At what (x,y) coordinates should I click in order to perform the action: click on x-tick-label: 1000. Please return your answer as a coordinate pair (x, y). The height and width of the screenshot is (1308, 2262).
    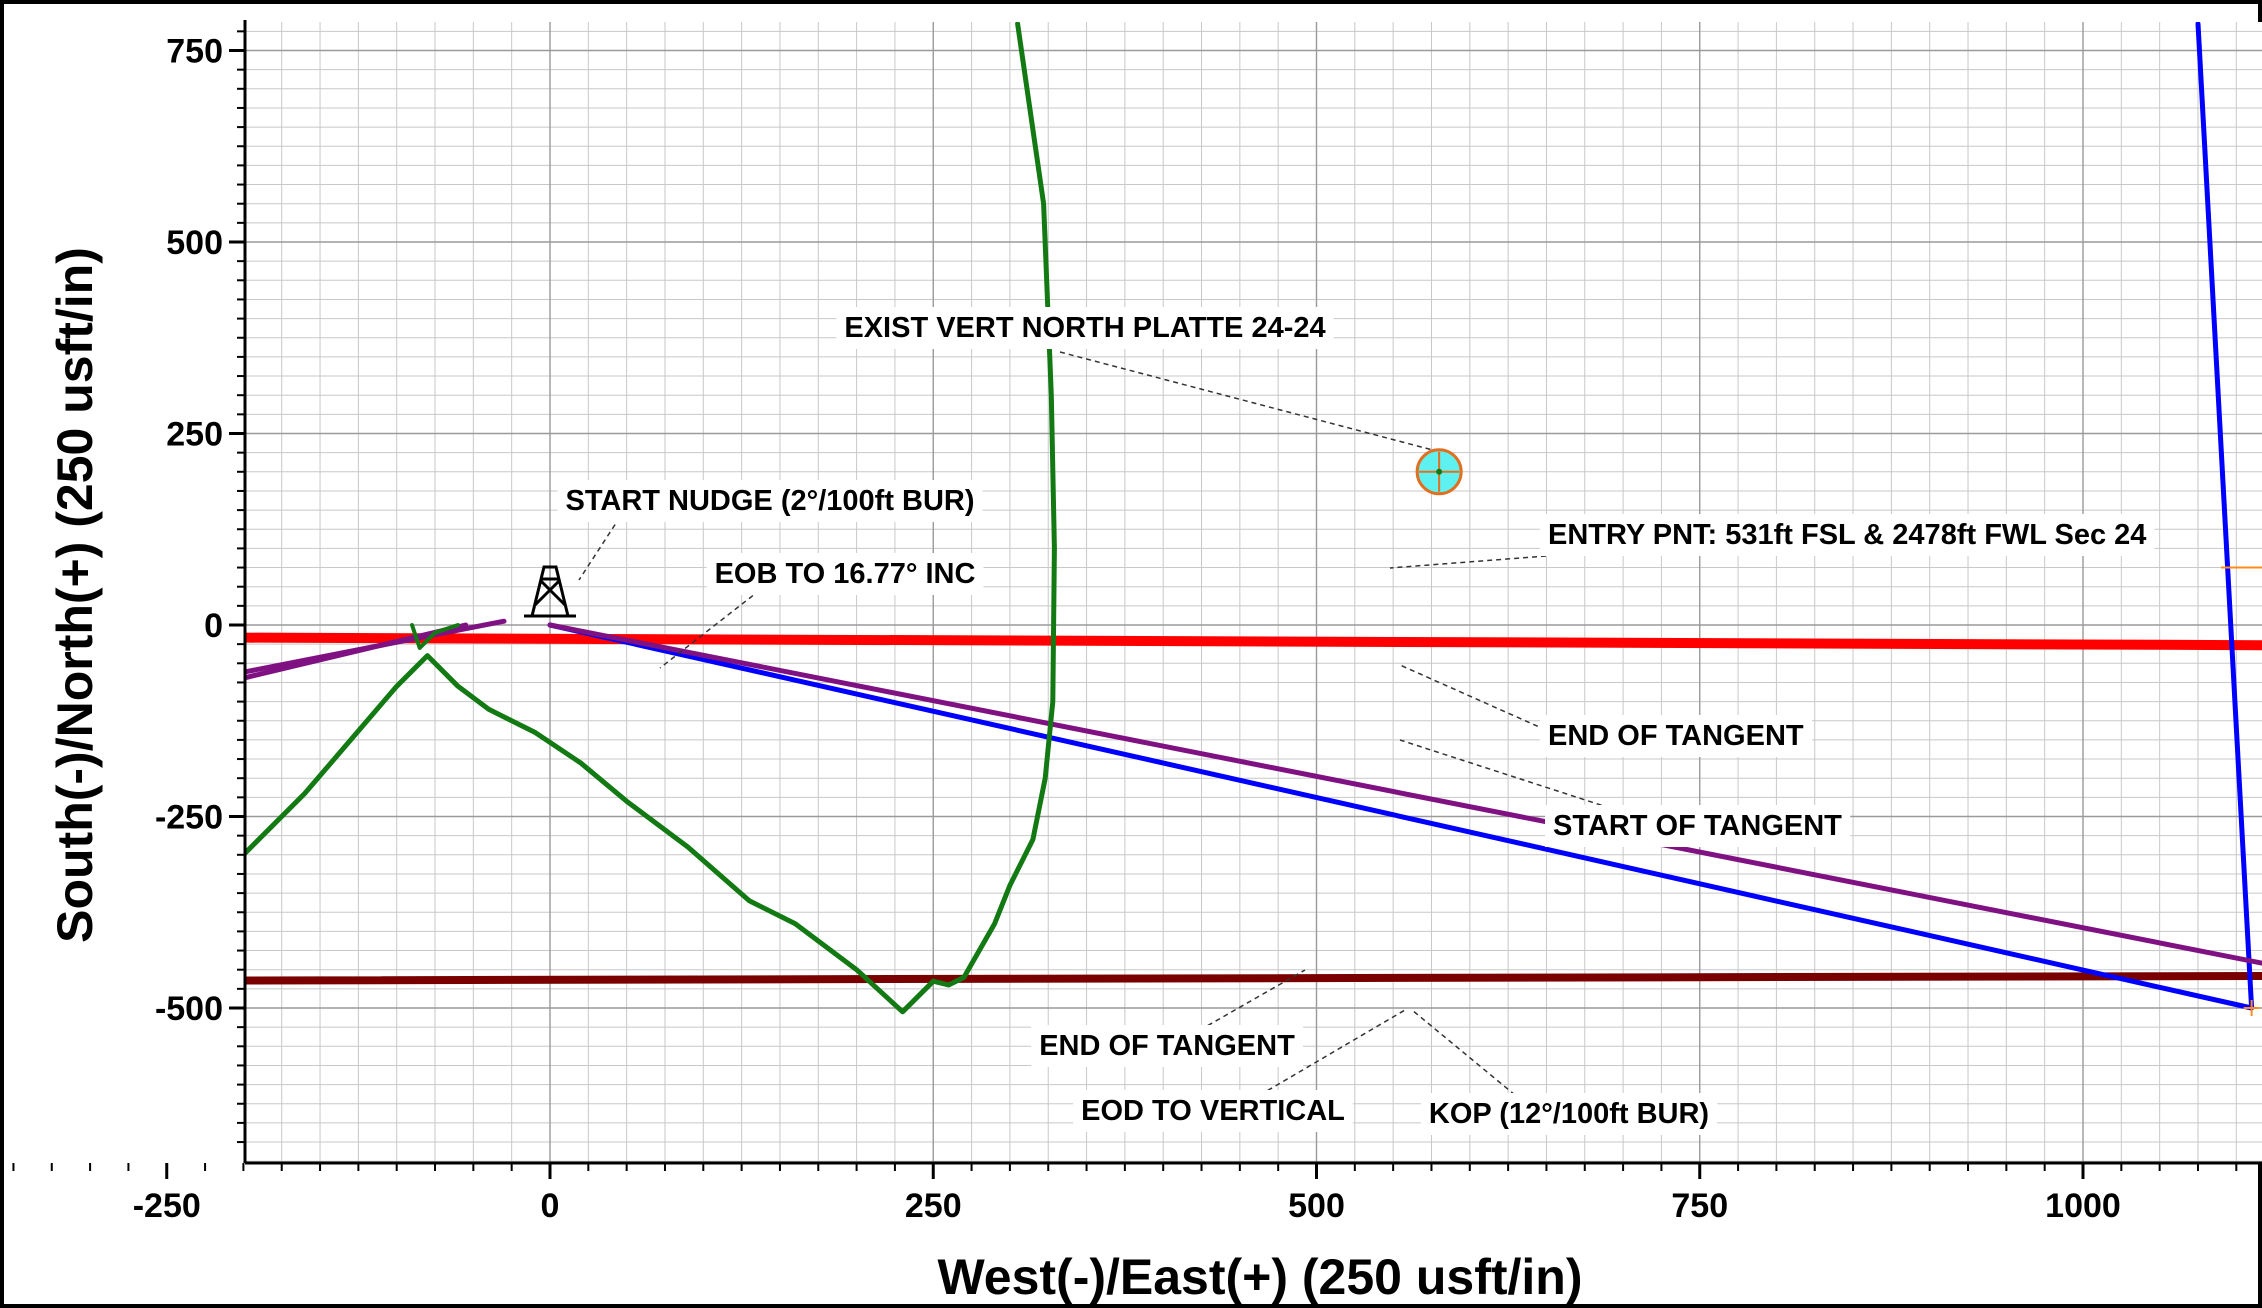
    Looking at the image, I should click on (2083, 1206).